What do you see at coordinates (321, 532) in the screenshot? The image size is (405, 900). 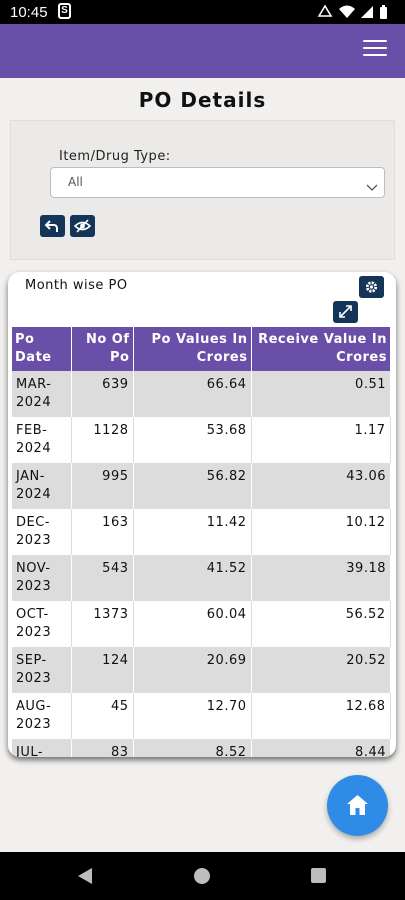 I see `receive-value-cell: 10.12` at bounding box center [321, 532].